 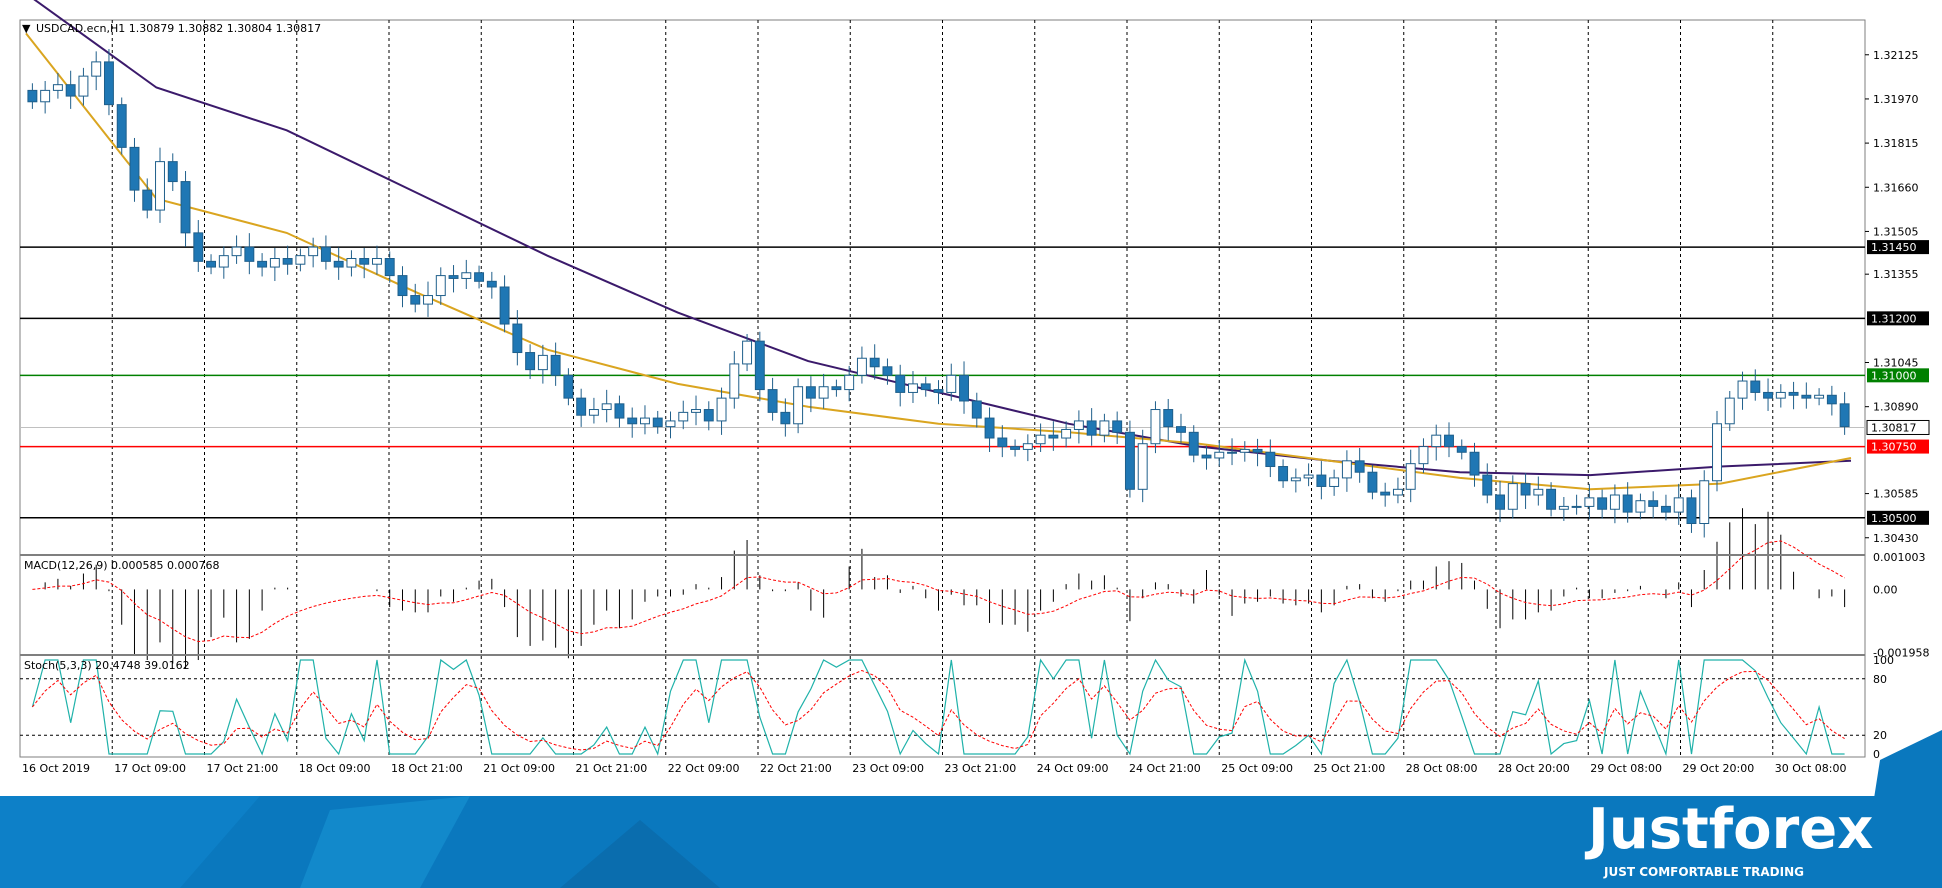 I want to click on current-price-label: 1.30817, so click(x=1894, y=427).